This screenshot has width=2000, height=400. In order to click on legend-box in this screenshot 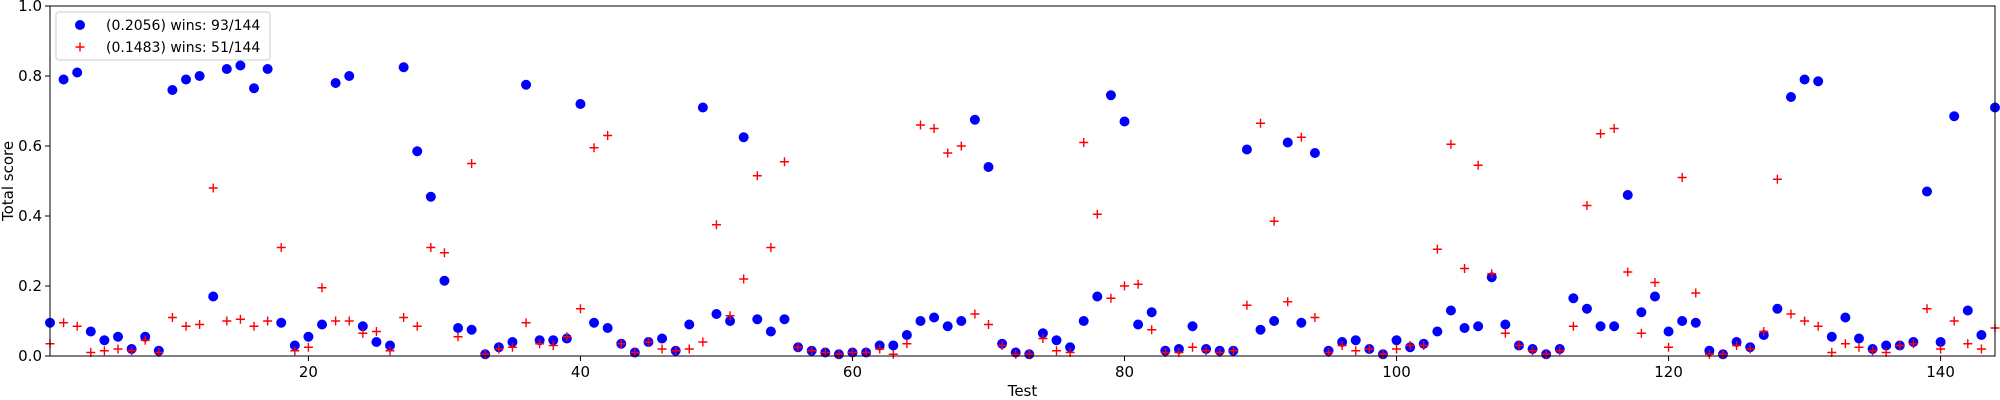, I will do `click(163, 36)`.